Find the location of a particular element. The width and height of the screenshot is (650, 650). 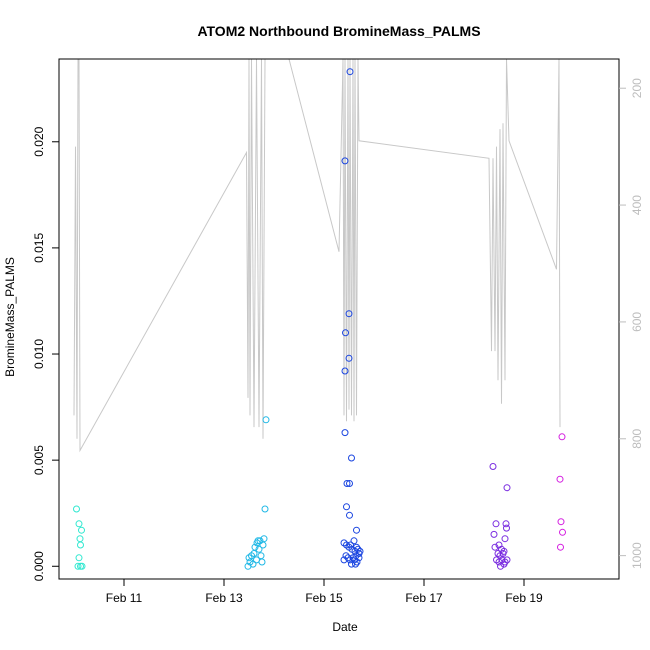

x-axis-label: Date is located at coordinates (345, 627).